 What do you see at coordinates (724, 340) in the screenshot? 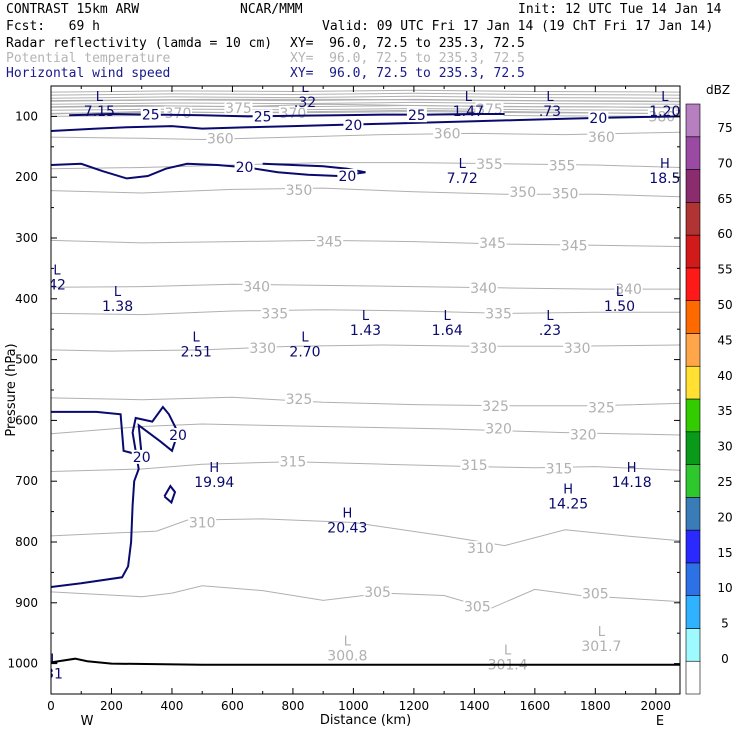
I see `colorbar-tick-label: 45` at bounding box center [724, 340].